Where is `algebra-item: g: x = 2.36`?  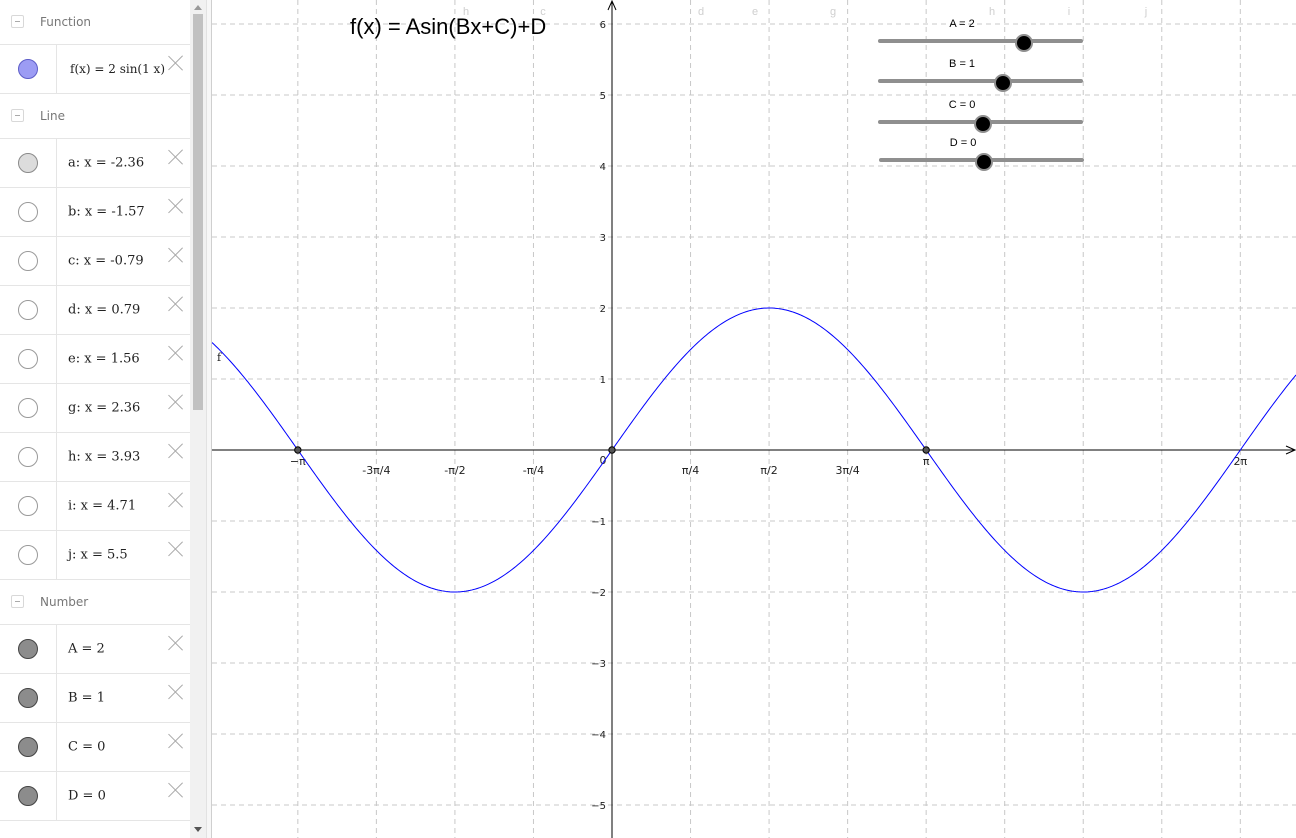 algebra-item: g: x = 2.36 is located at coordinates (95, 408).